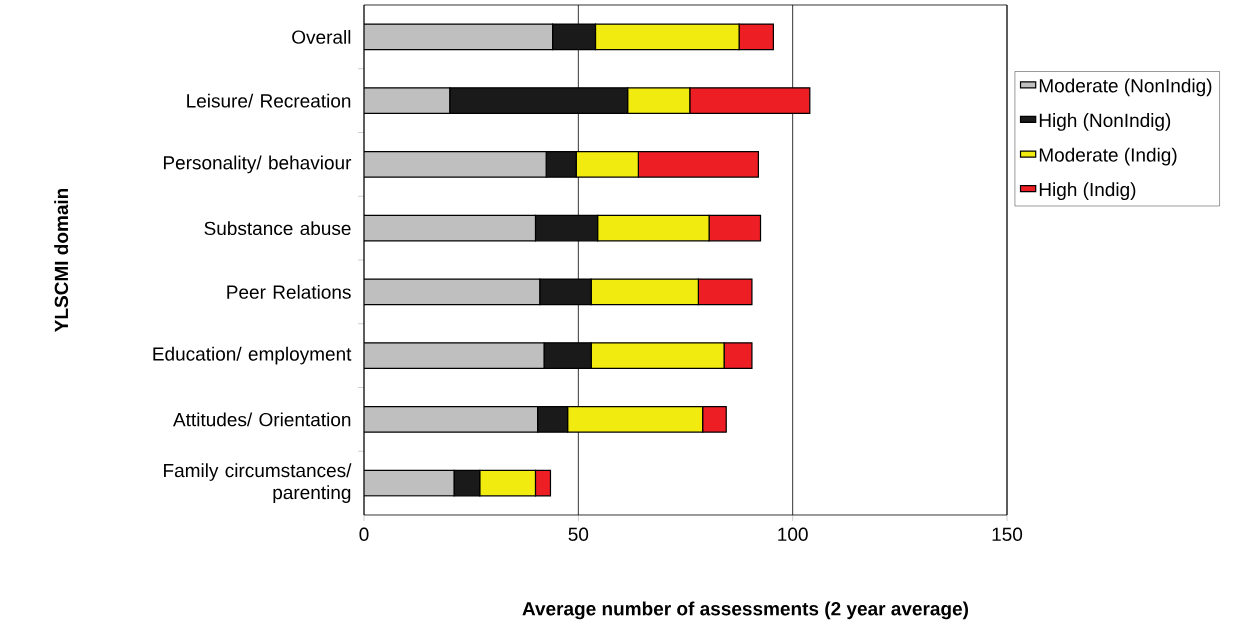 This screenshot has height=628, width=1237. I want to click on legend-label: High (Indig), so click(1087, 191).